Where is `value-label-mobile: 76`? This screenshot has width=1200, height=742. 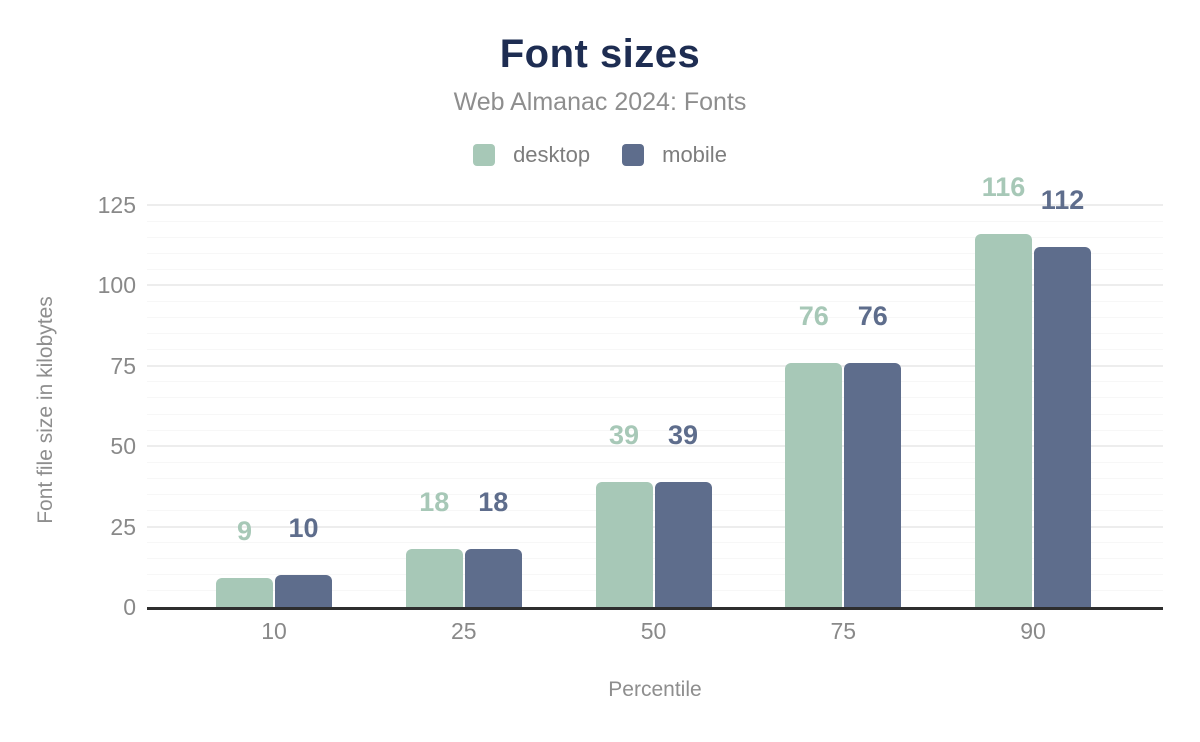 value-label-mobile: 76 is located at coordinates (872, 315).